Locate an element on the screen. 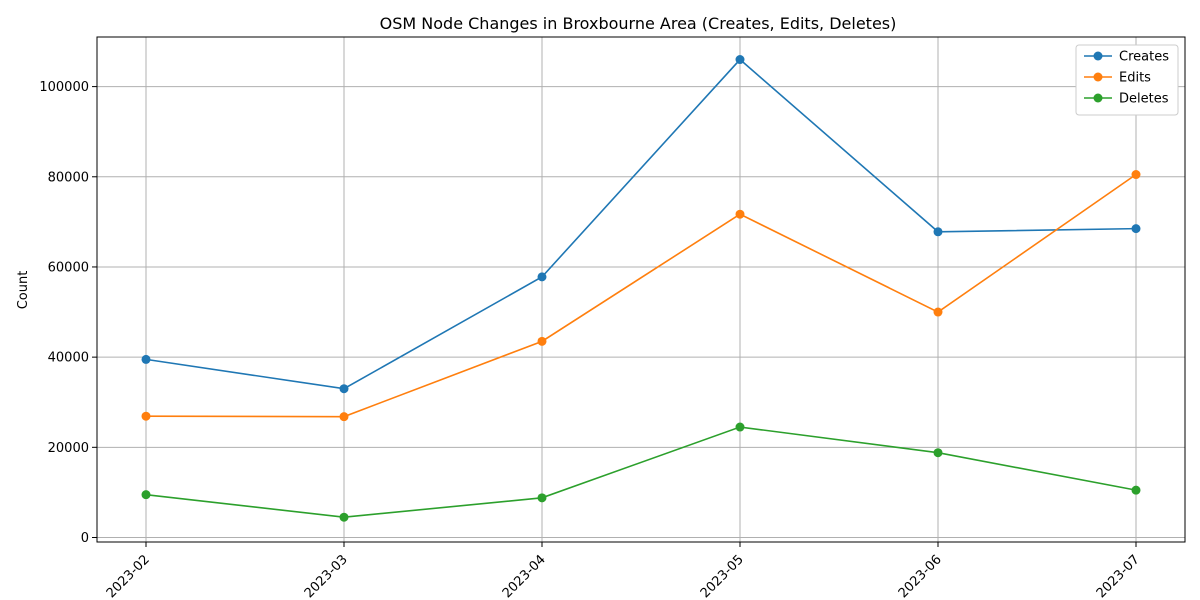 The width and height of the screenshot is (1200, 600). legend-edits-label: Edits is located at coordinates (1135, 78).